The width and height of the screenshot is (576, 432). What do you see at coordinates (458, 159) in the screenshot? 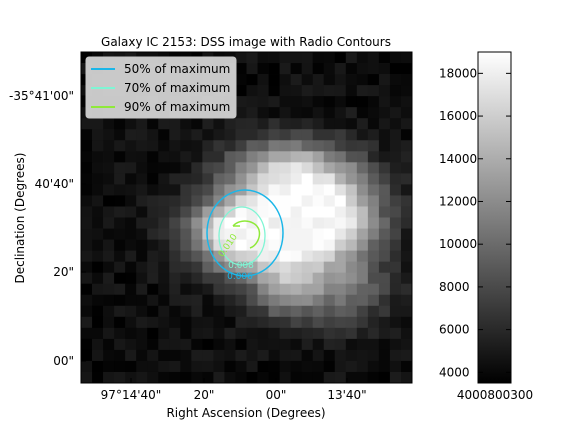
I see `colorbar-tick-label: 14000` at bounding box center [458, 159].